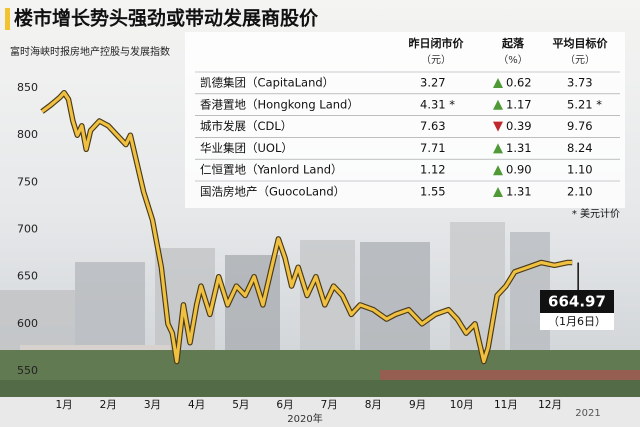 This screenshot has height=427, width=640. Describe the element at coordinates (284, 405) in the screenshot. I see `x-tick-label: 6月` at that location.